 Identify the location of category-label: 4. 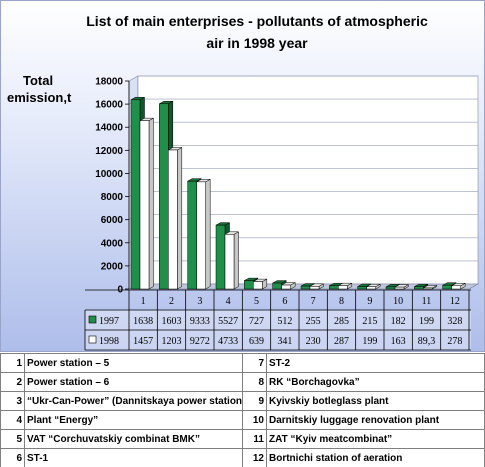
(228, 301).